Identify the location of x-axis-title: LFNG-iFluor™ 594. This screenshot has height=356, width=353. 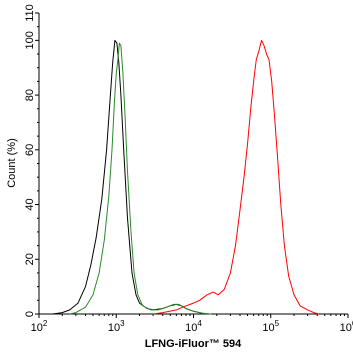
(193, 344).